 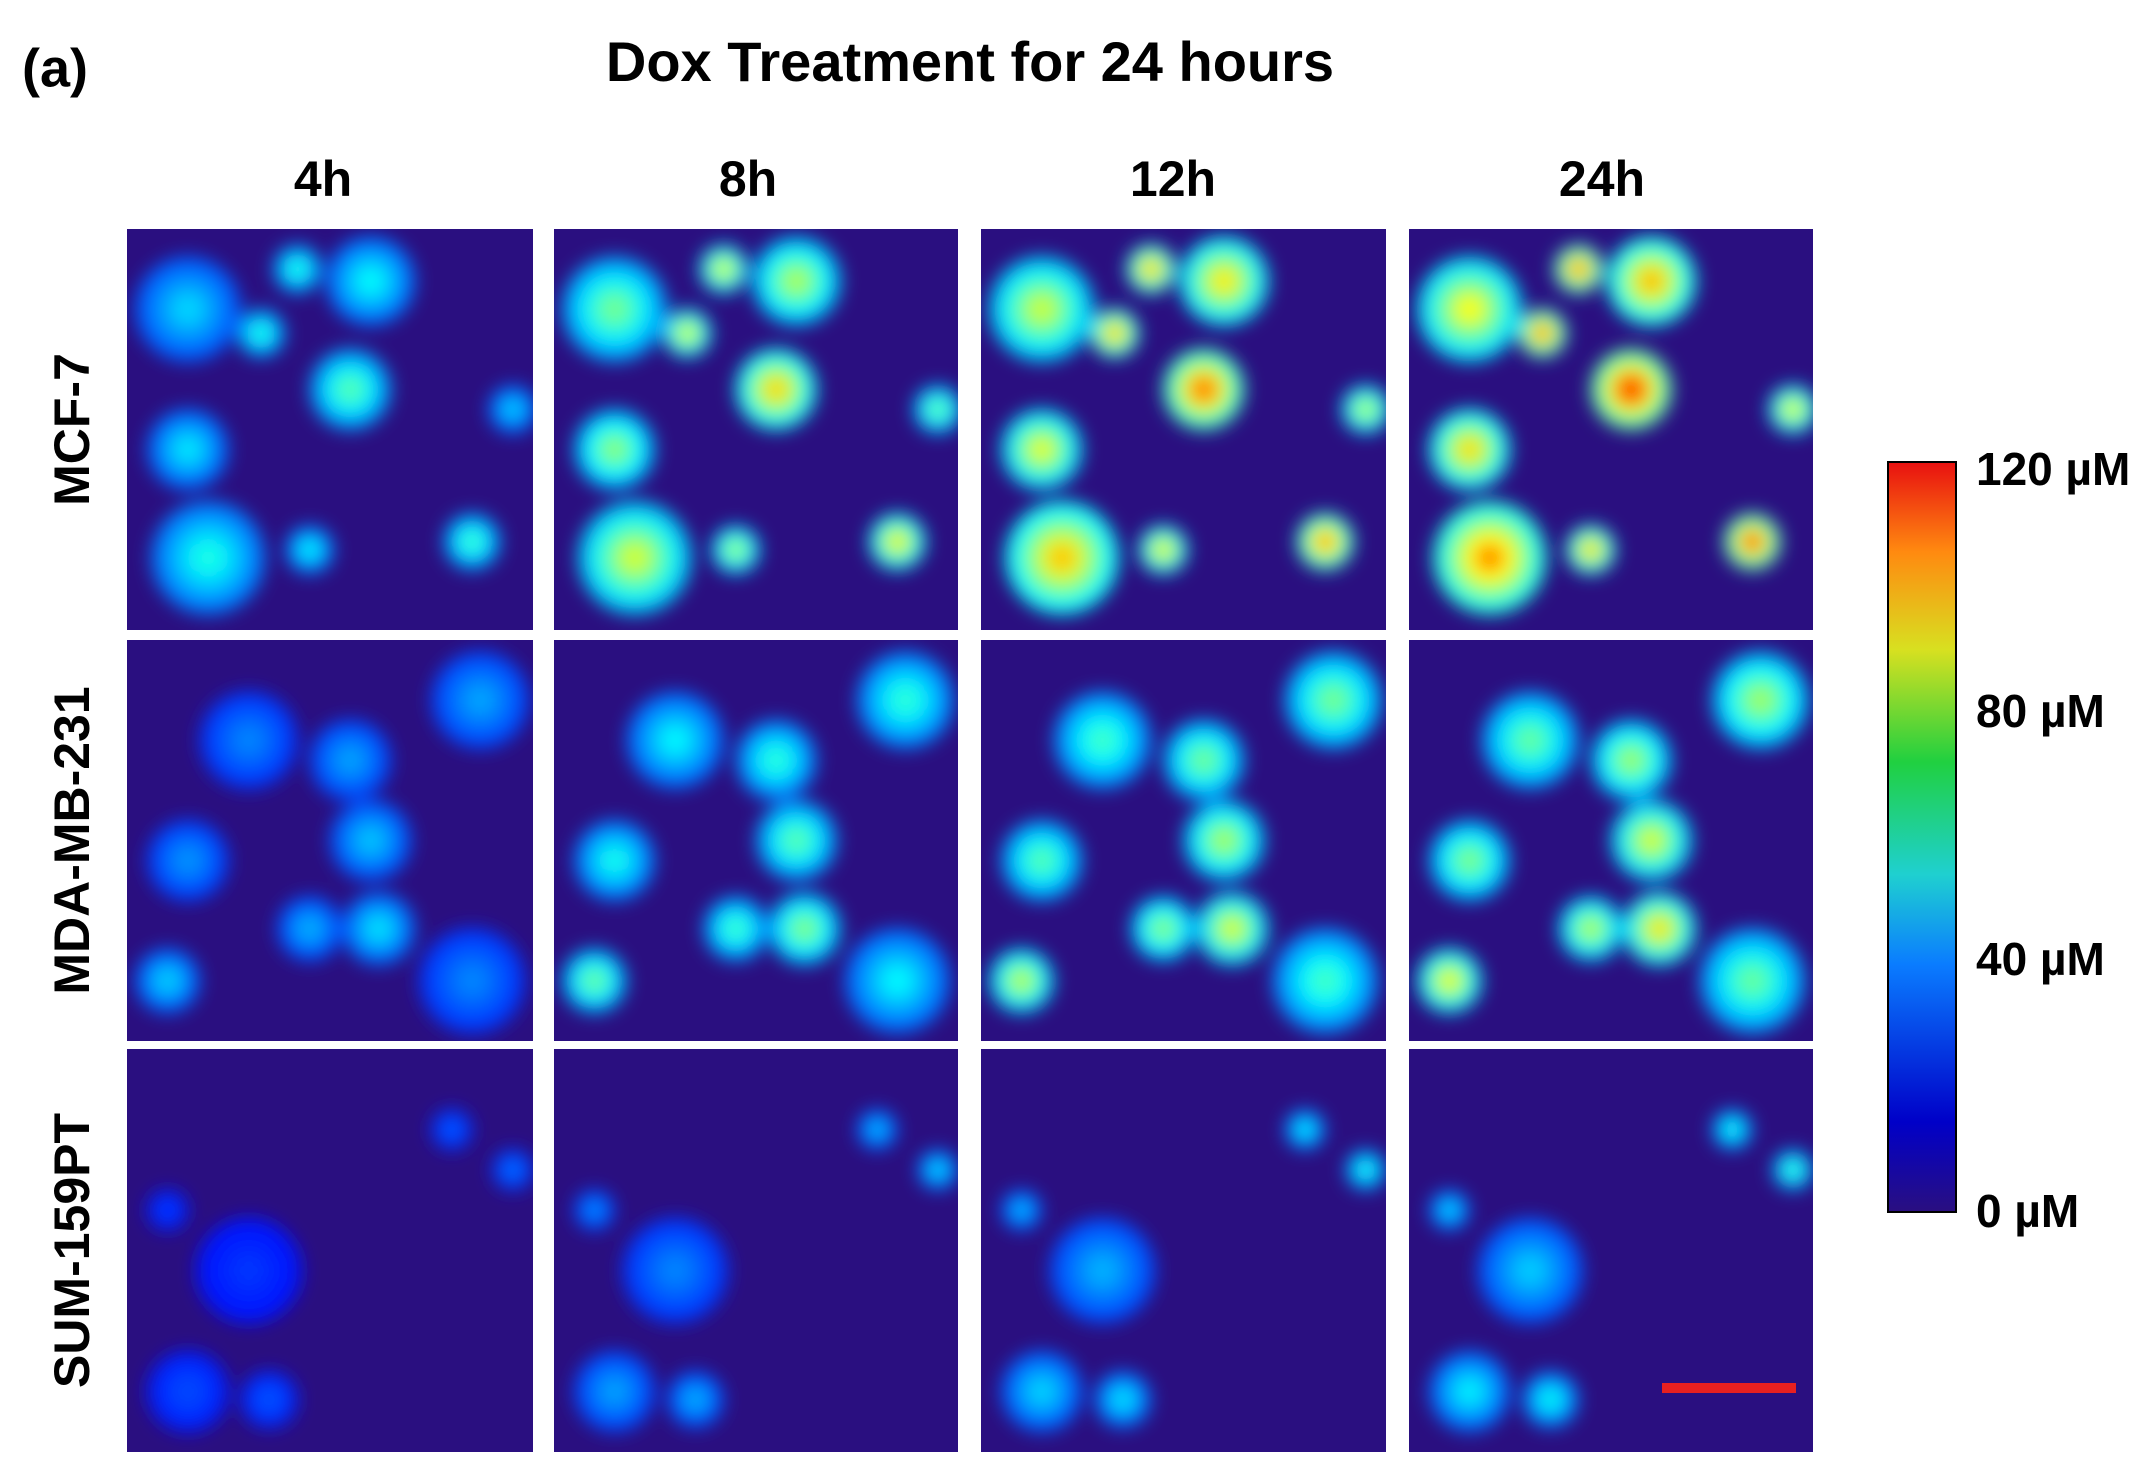 I want to click on column-header: 8h, so click(x=748, y=179).